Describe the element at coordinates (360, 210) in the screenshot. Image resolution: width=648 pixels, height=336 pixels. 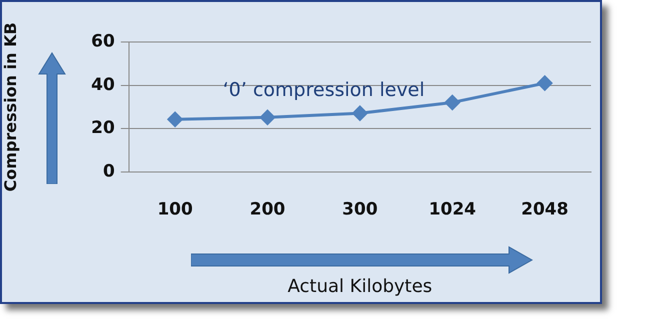
I see `x-tick-label: 300` at that location.